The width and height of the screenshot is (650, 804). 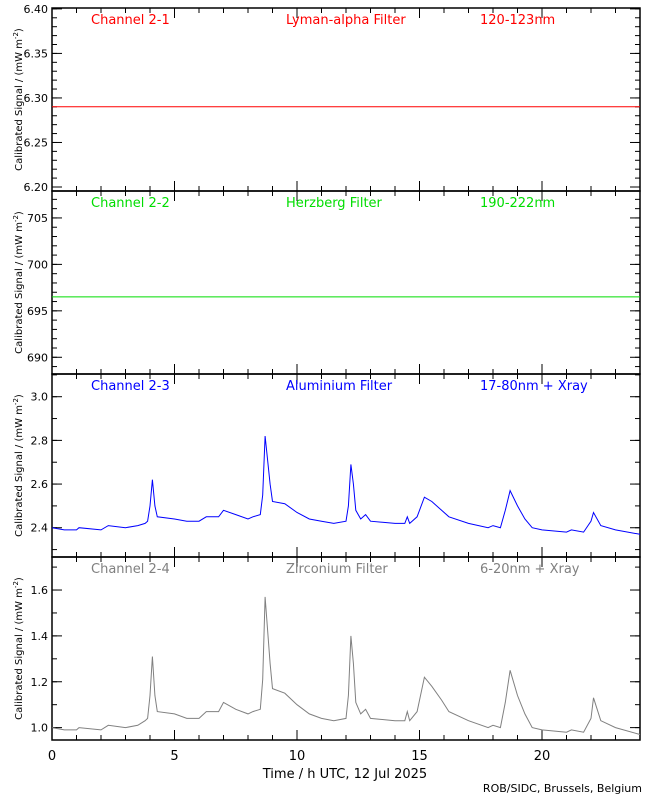 I want to click on y-tick-label: 6.30, so click(x=36, y=98).